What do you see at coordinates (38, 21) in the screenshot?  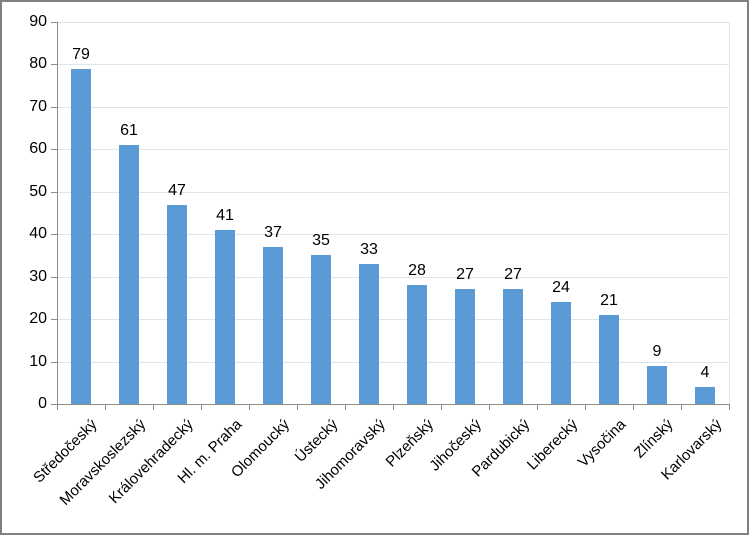 I see `y-axis-tick-label: 90` at bounding box center [38, 21].